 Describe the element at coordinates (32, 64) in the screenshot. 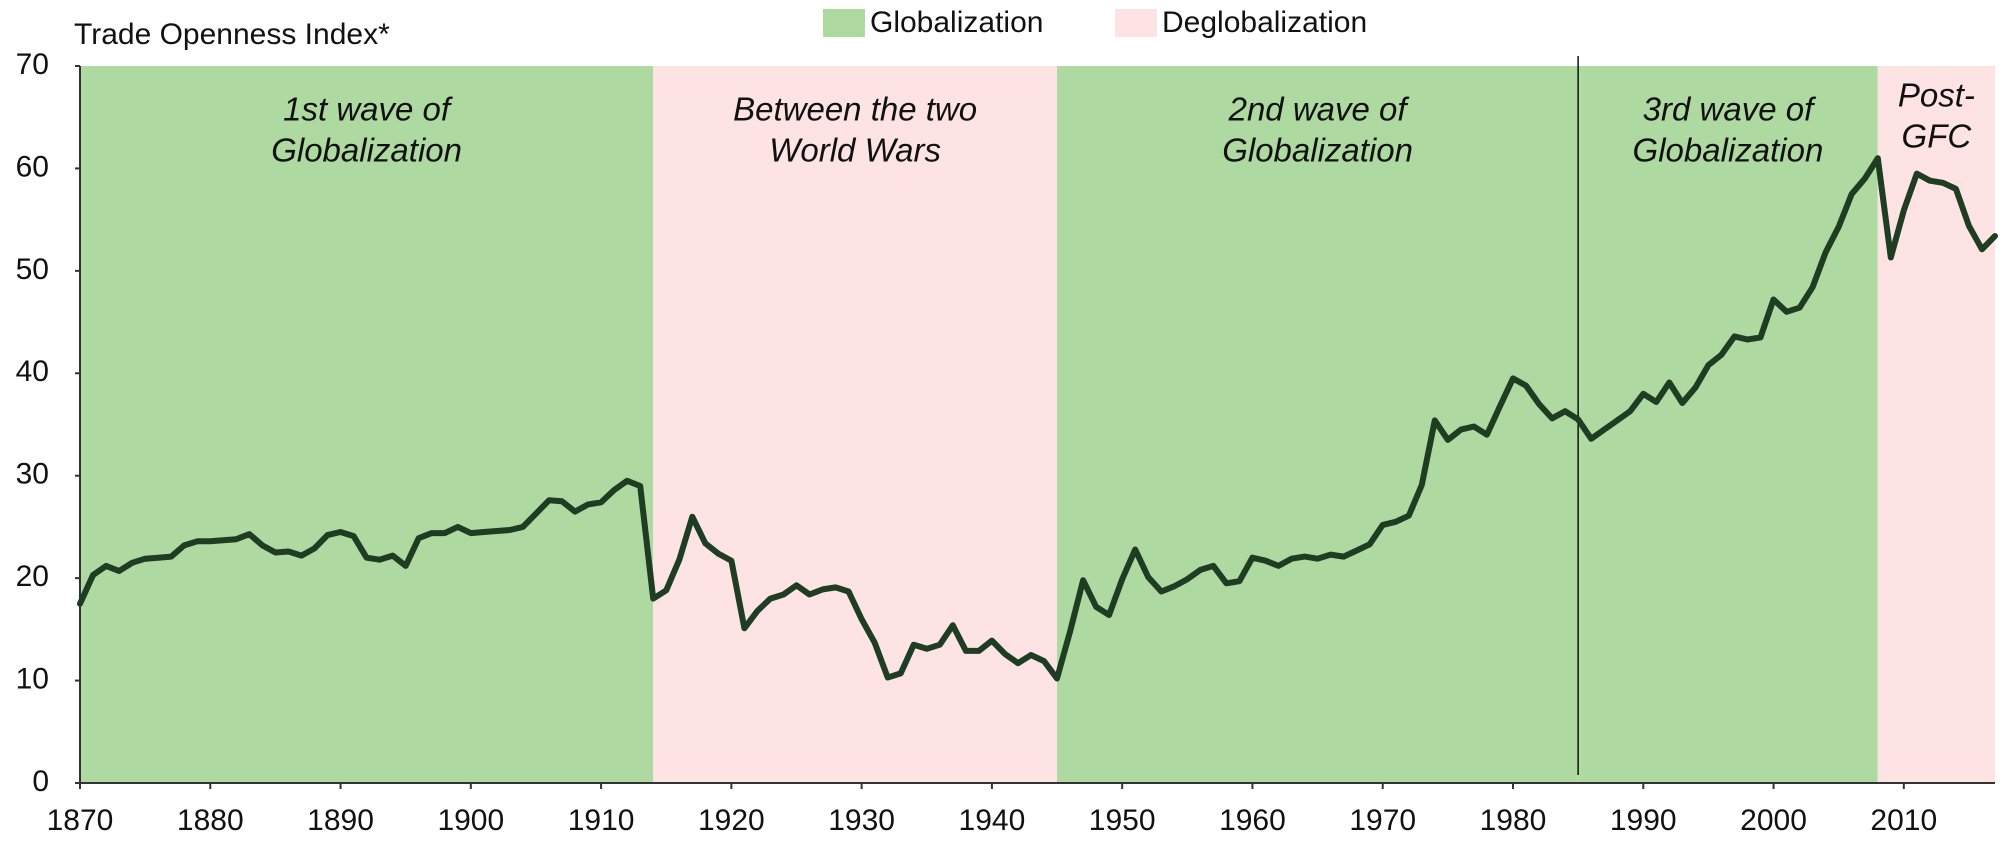

I see `y-tick-label: 70` at that location.